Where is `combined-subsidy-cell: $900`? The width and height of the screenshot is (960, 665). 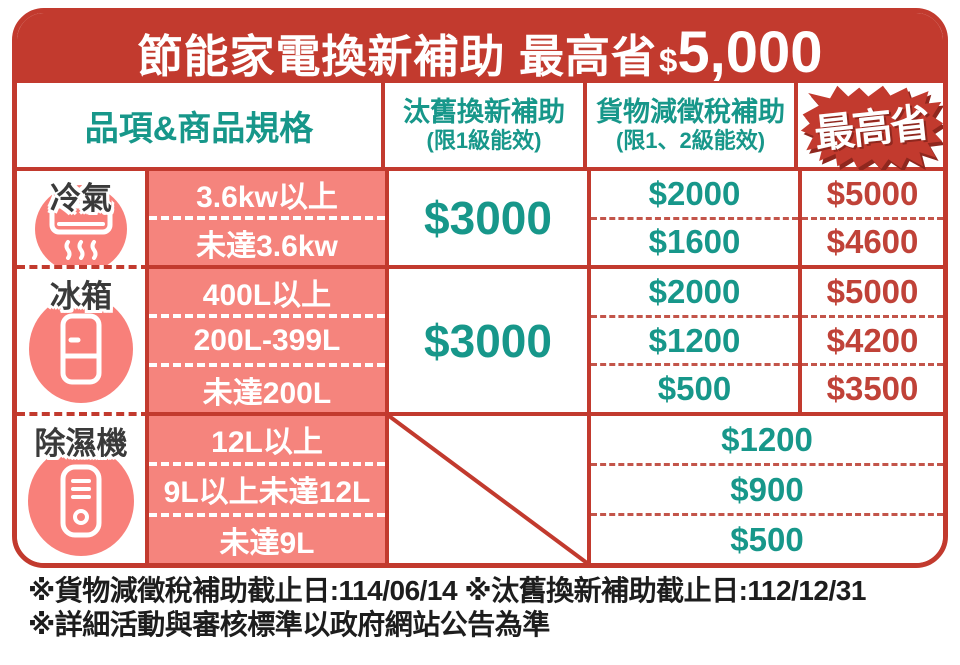 combined-subsidy-cell: $900 is located at coordinates (767, 488).